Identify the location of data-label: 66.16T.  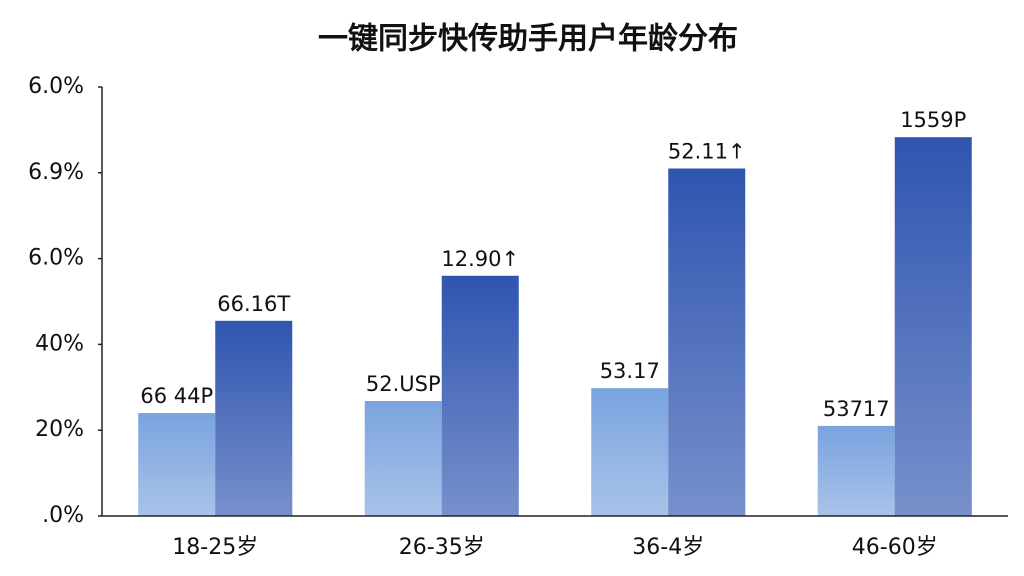
(253, 304).